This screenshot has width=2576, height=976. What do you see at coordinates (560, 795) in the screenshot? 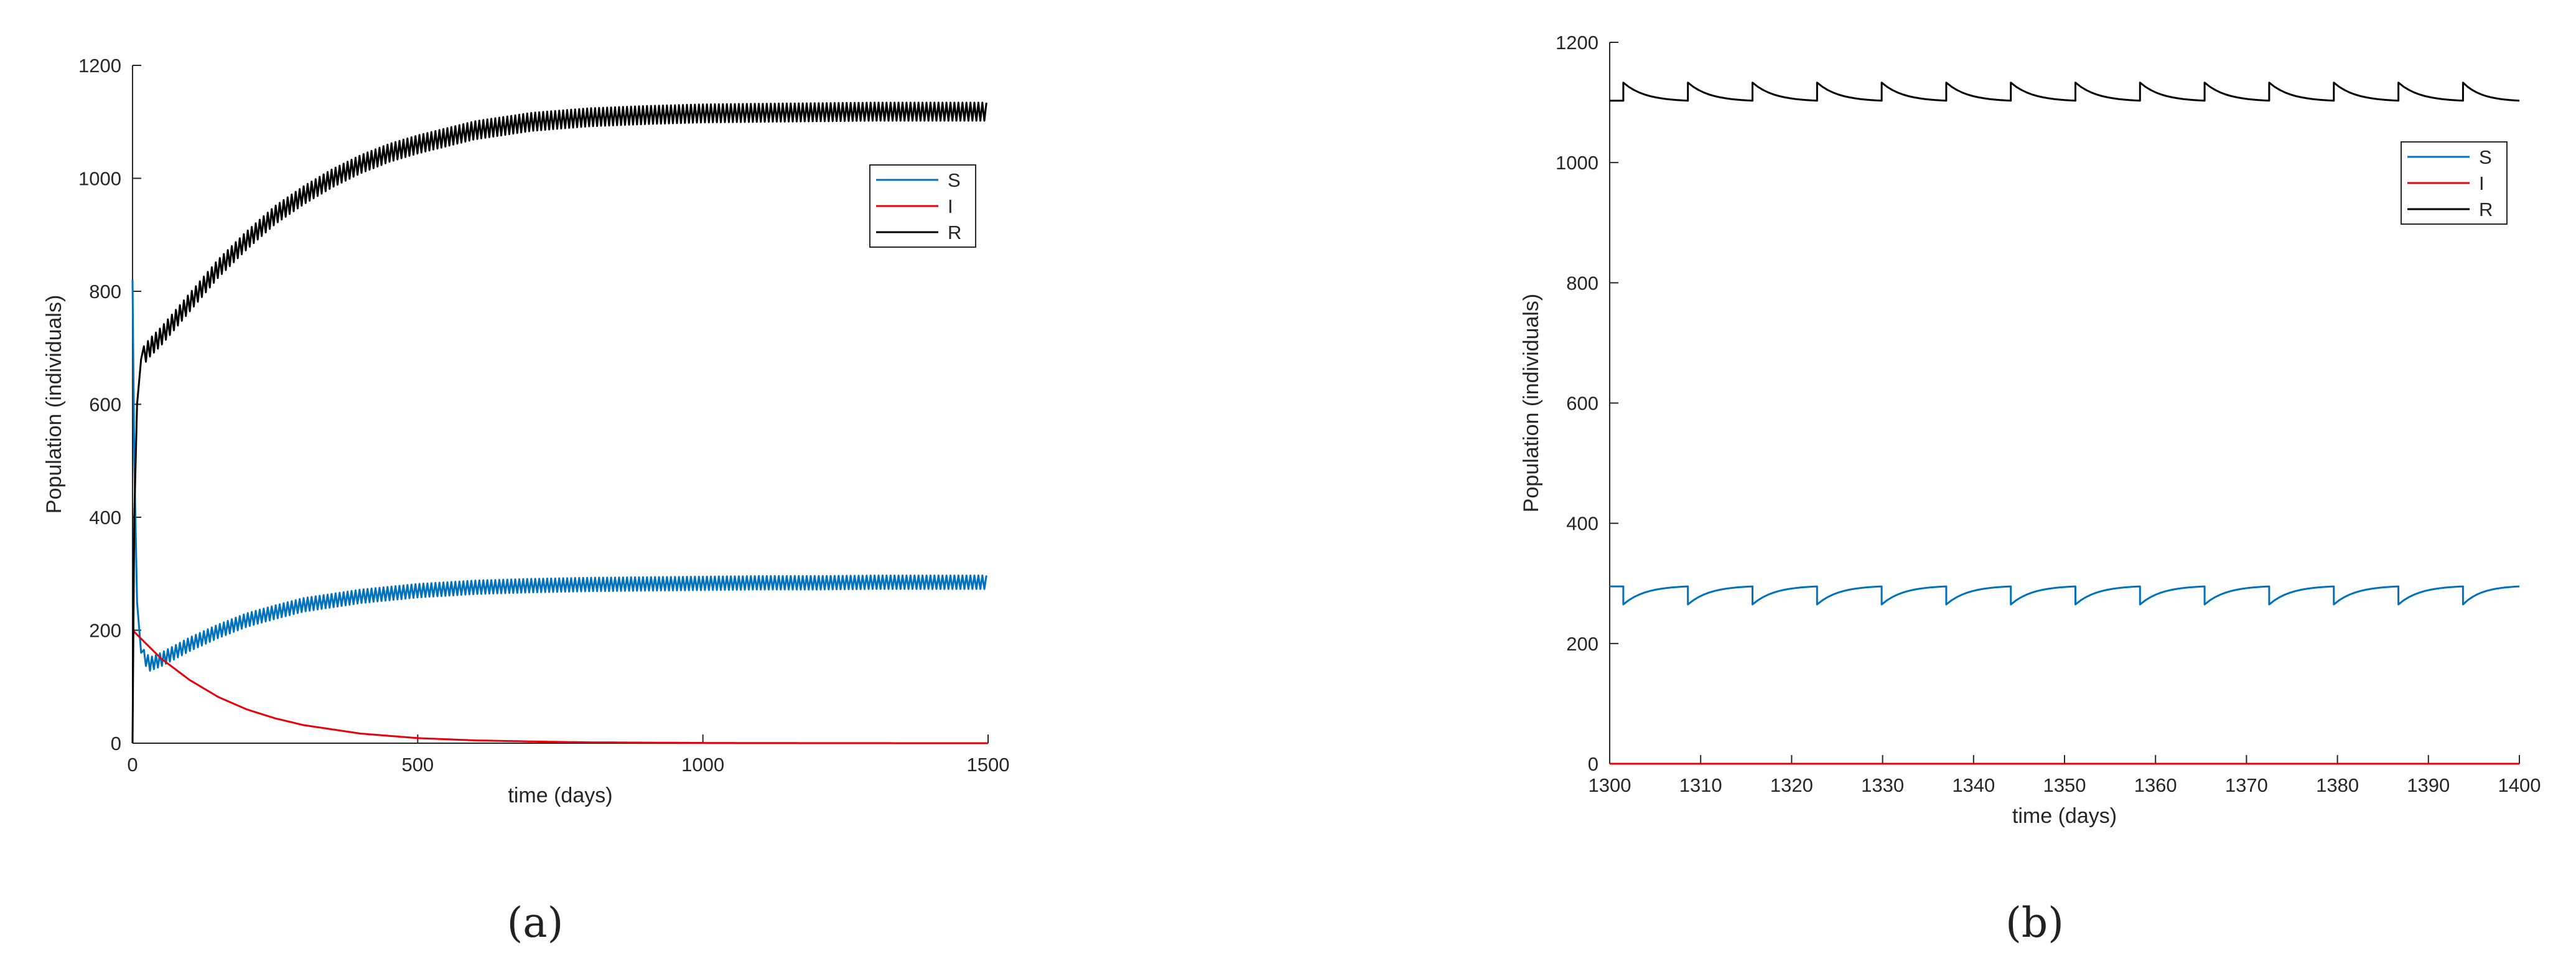
I see `panel-a-x-axis-label: time (days)` at bounding box center [560, 795].